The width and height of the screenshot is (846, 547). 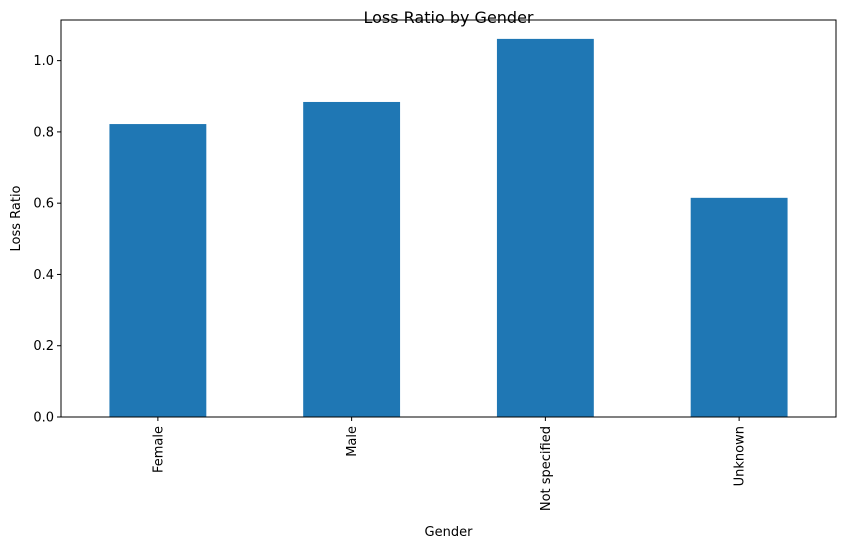 What do you see at coordinates (16, 218) in the screenshot?
I see `y-axis-label: Loss Ratio` at bounding box center [16, 218].